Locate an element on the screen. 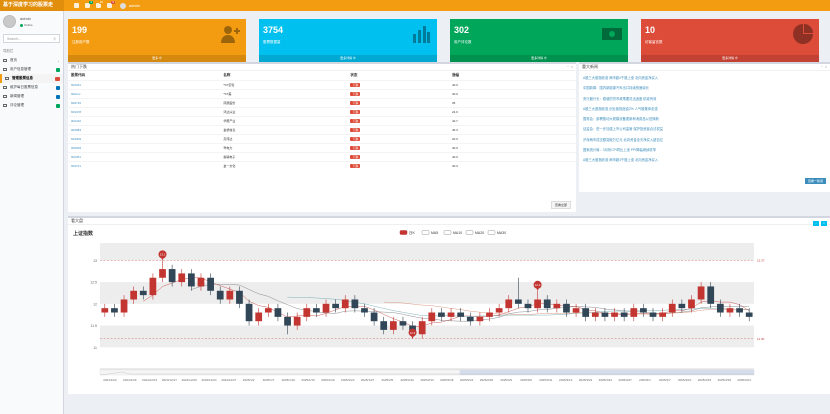 The image size is (830, 414). sidebar-item-stocks: 管理股票信息 is located at coordinates (31, 78).